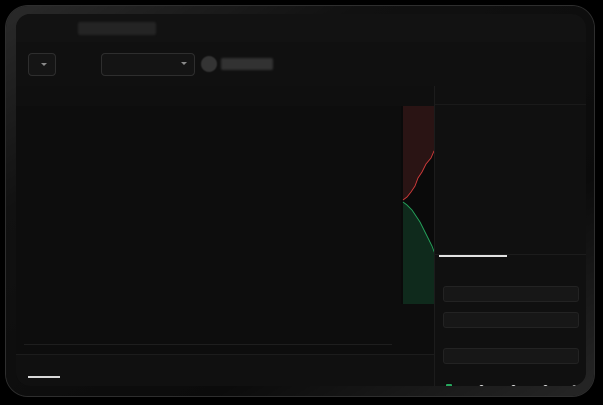 The width and height of the screenshot is (603, 405). What do you see at coordinates (301, 28) in the screenshot?
I see `top-navigation-bar` at bounding box center [301, 28].